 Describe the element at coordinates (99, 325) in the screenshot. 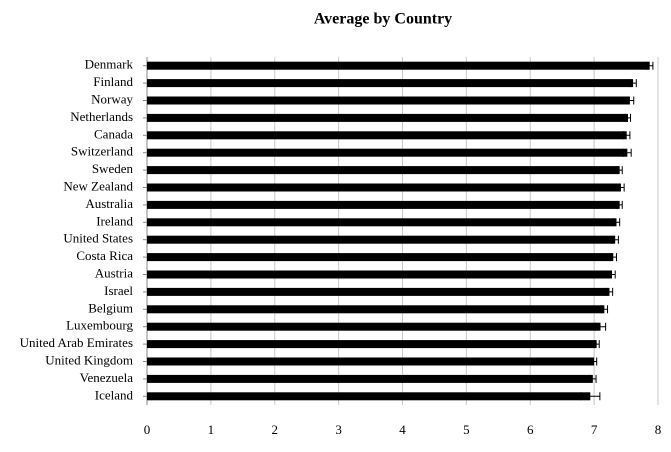

I see `y-tick-label: Luxembourg` at that location.